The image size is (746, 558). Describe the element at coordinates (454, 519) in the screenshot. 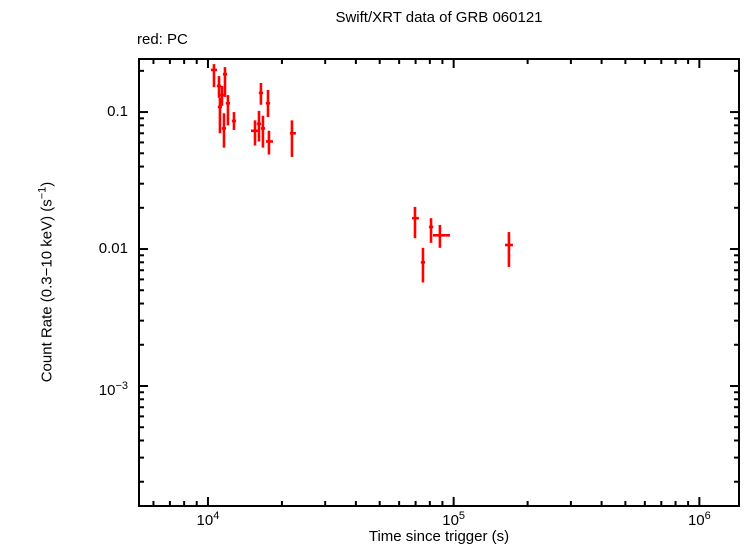

I see `x-tick-label: 105` at that location.